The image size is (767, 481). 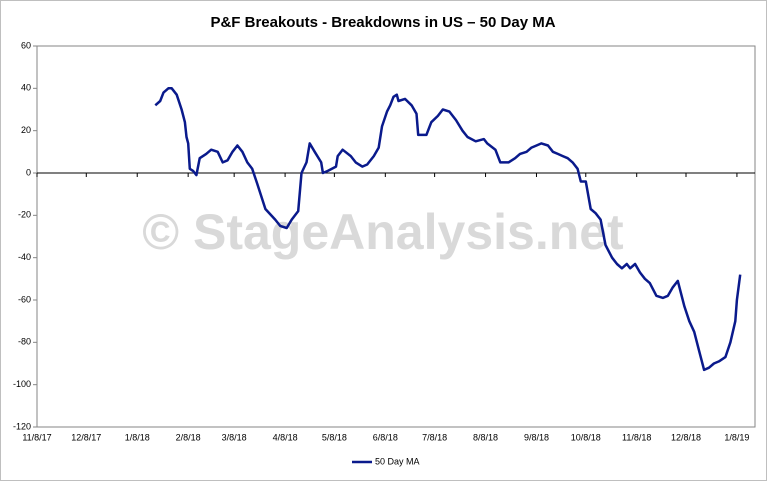 What do you see at coordinates (26, 130) in the screenshot?
I see `y-tick-label: 20` at bounding box center [26, 130].